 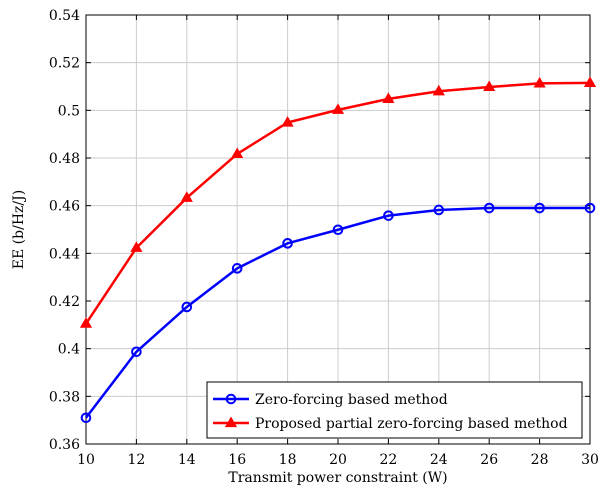 I want to click on legend-box, so click(x=394, y=410).